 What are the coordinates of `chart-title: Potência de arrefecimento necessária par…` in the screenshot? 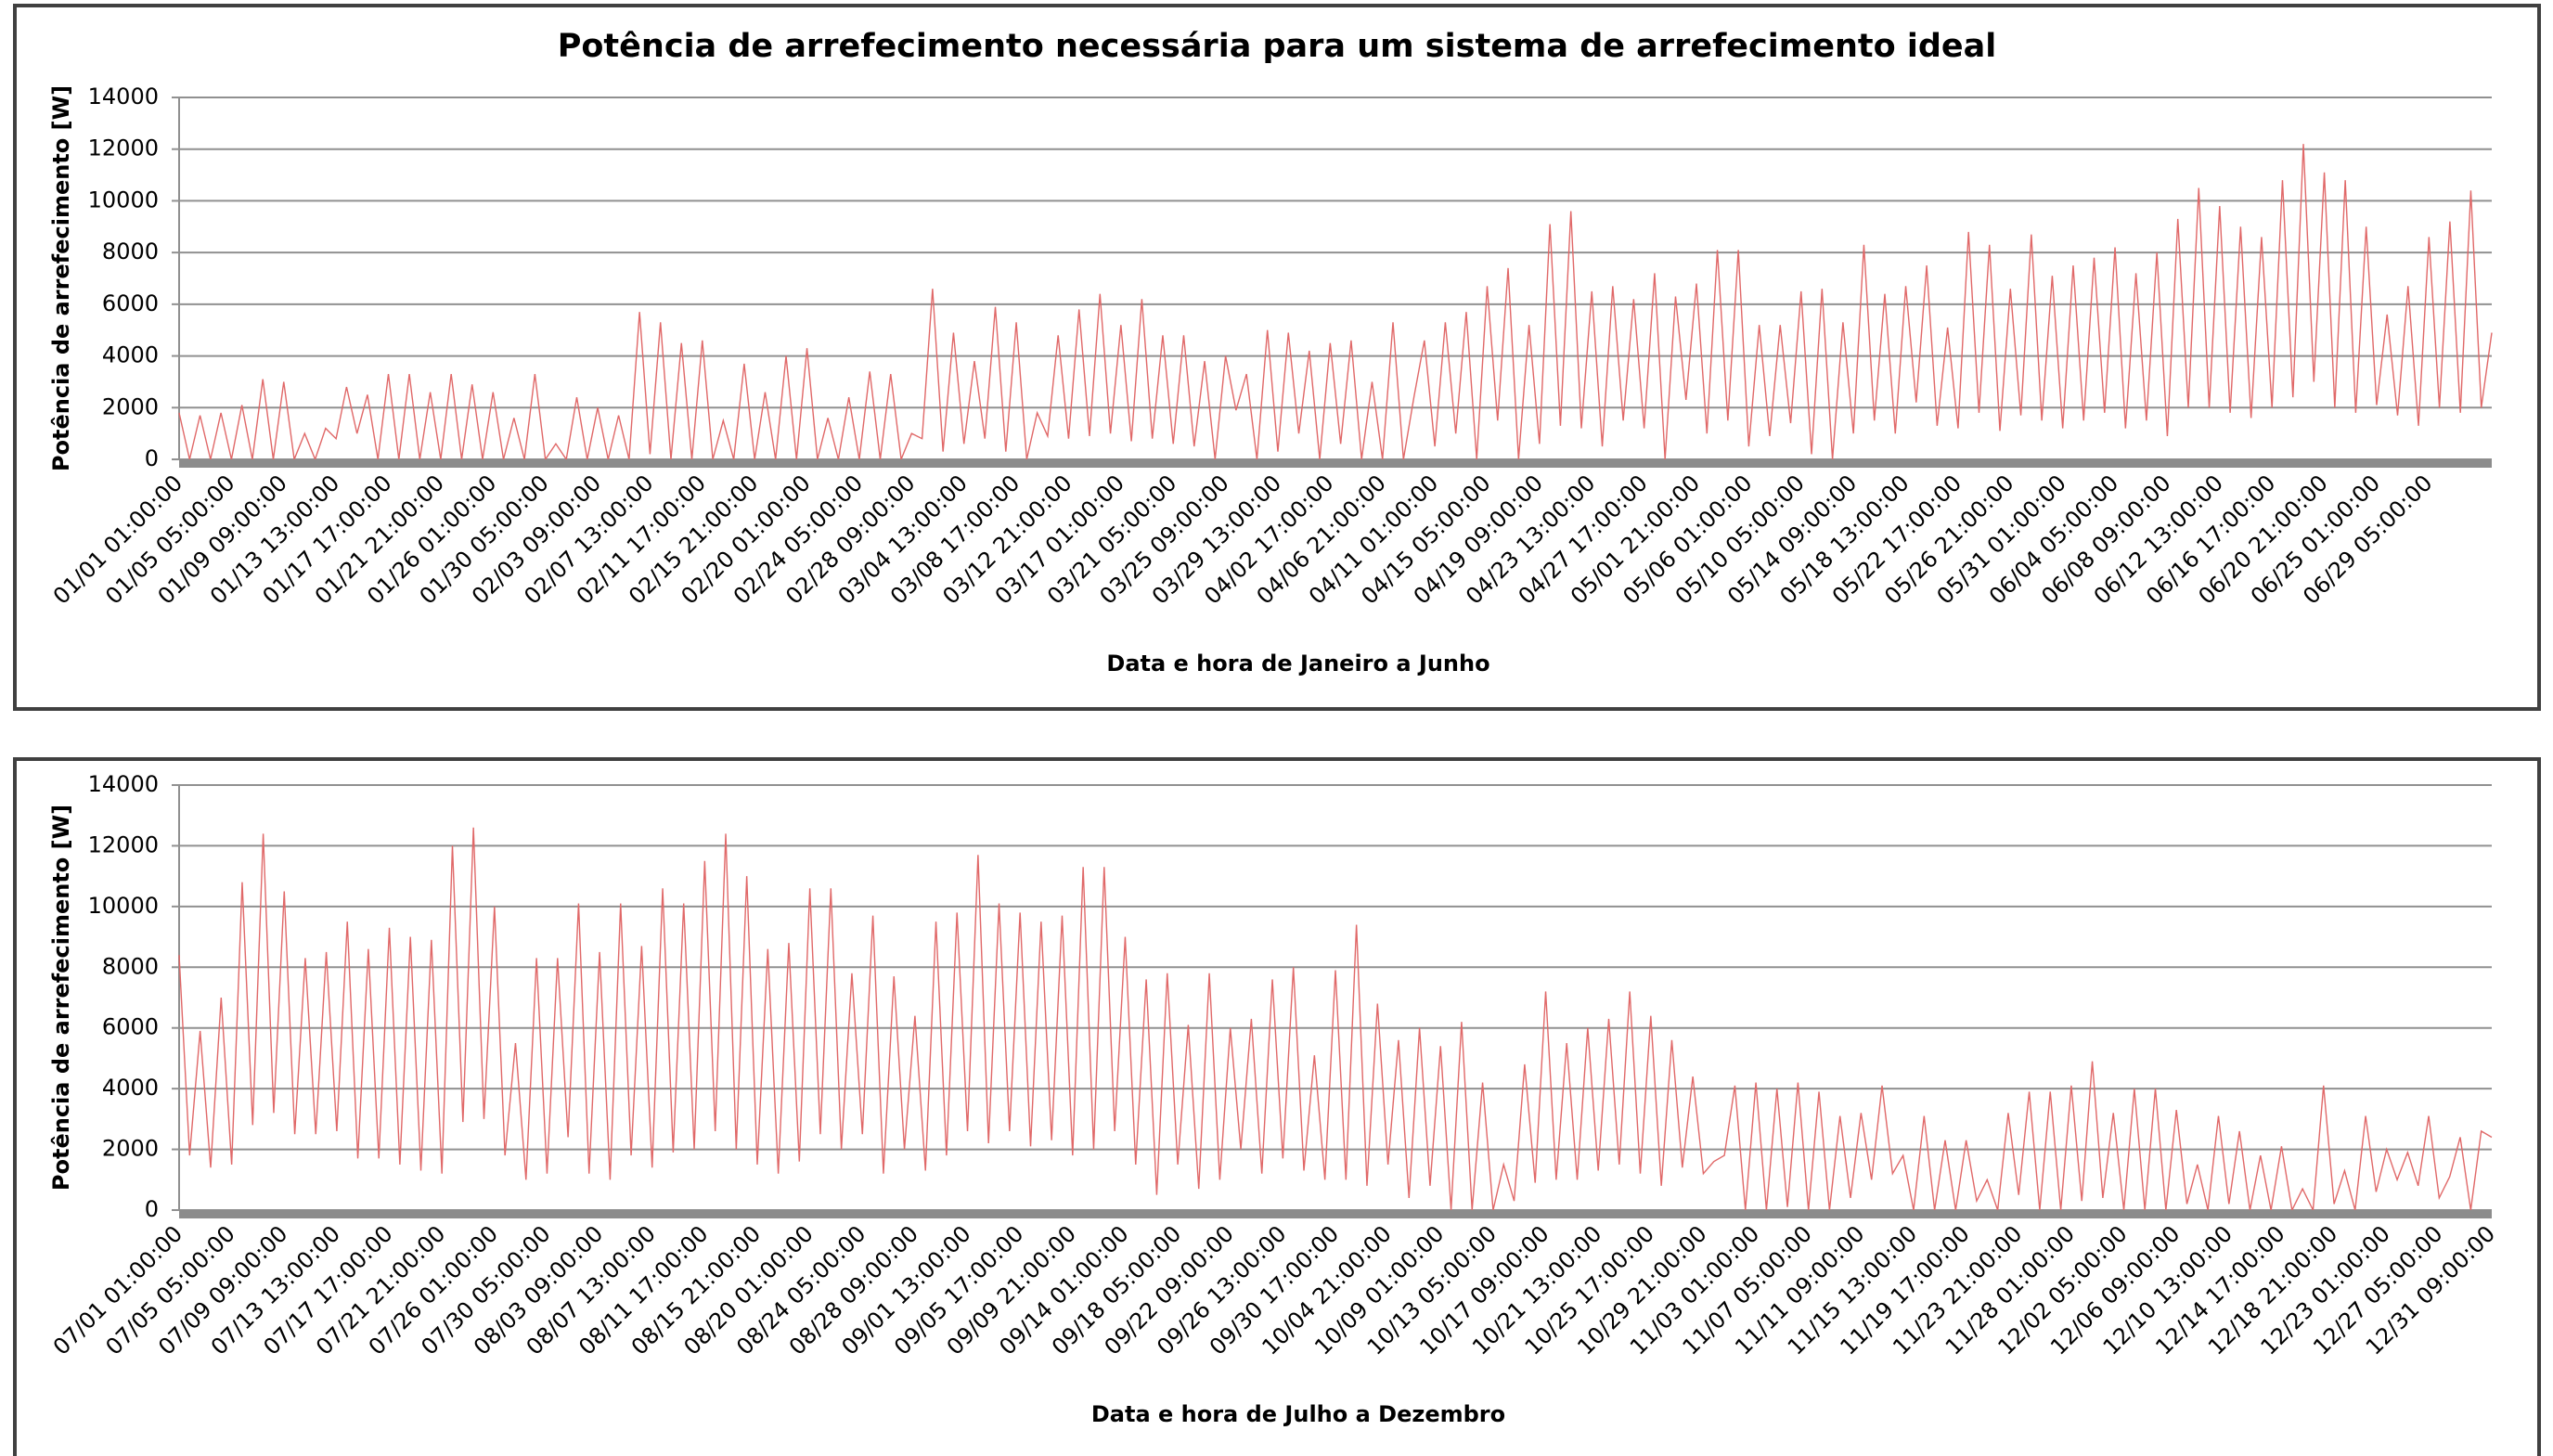 It's located at (1277, 46).